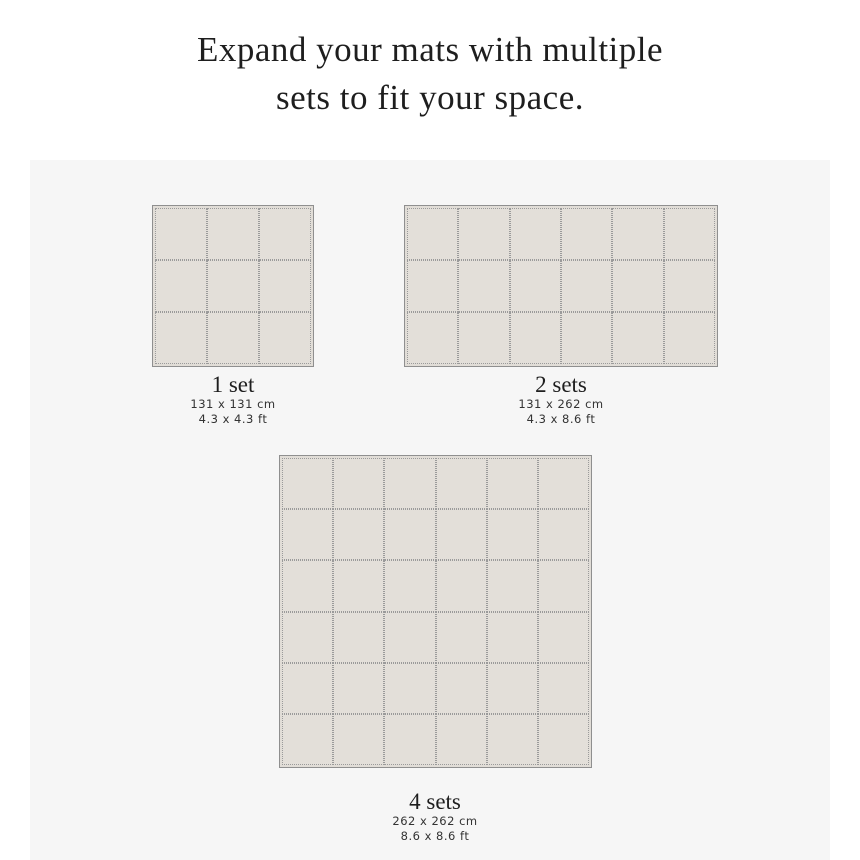 The image size is (860, 860). I want to click on mat-2-sets-label: 2 sets 131 x 262 cm 4.3 x 8.6 ft, so click(561, 400).